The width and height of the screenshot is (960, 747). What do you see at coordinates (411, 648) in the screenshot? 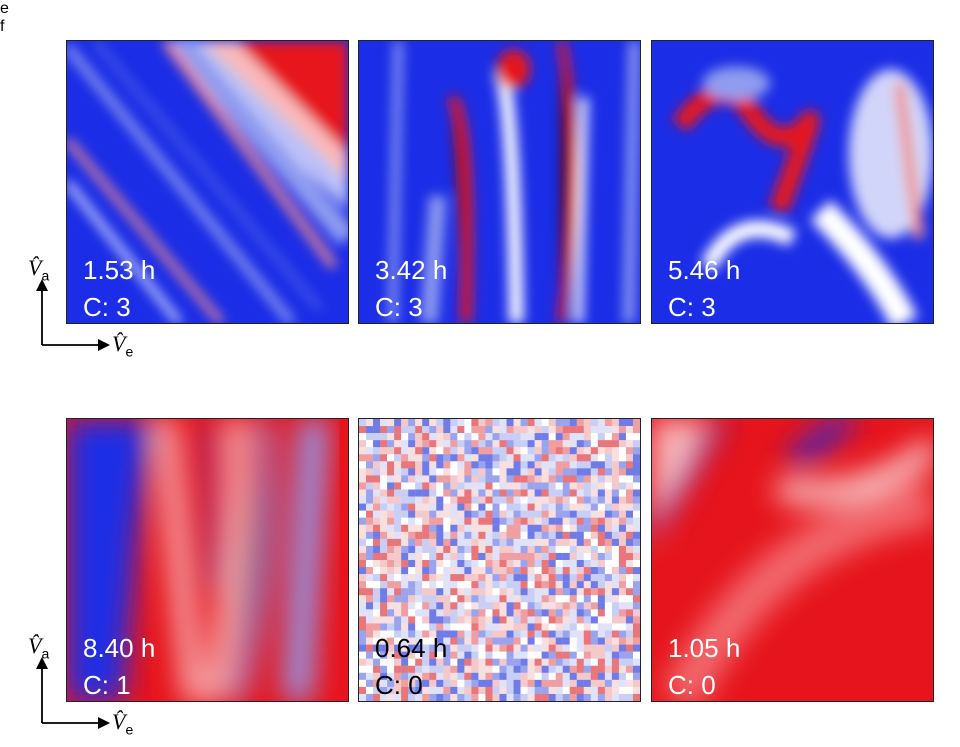
I see `time-label: 0.64 h` at bounding box center [411, 648].